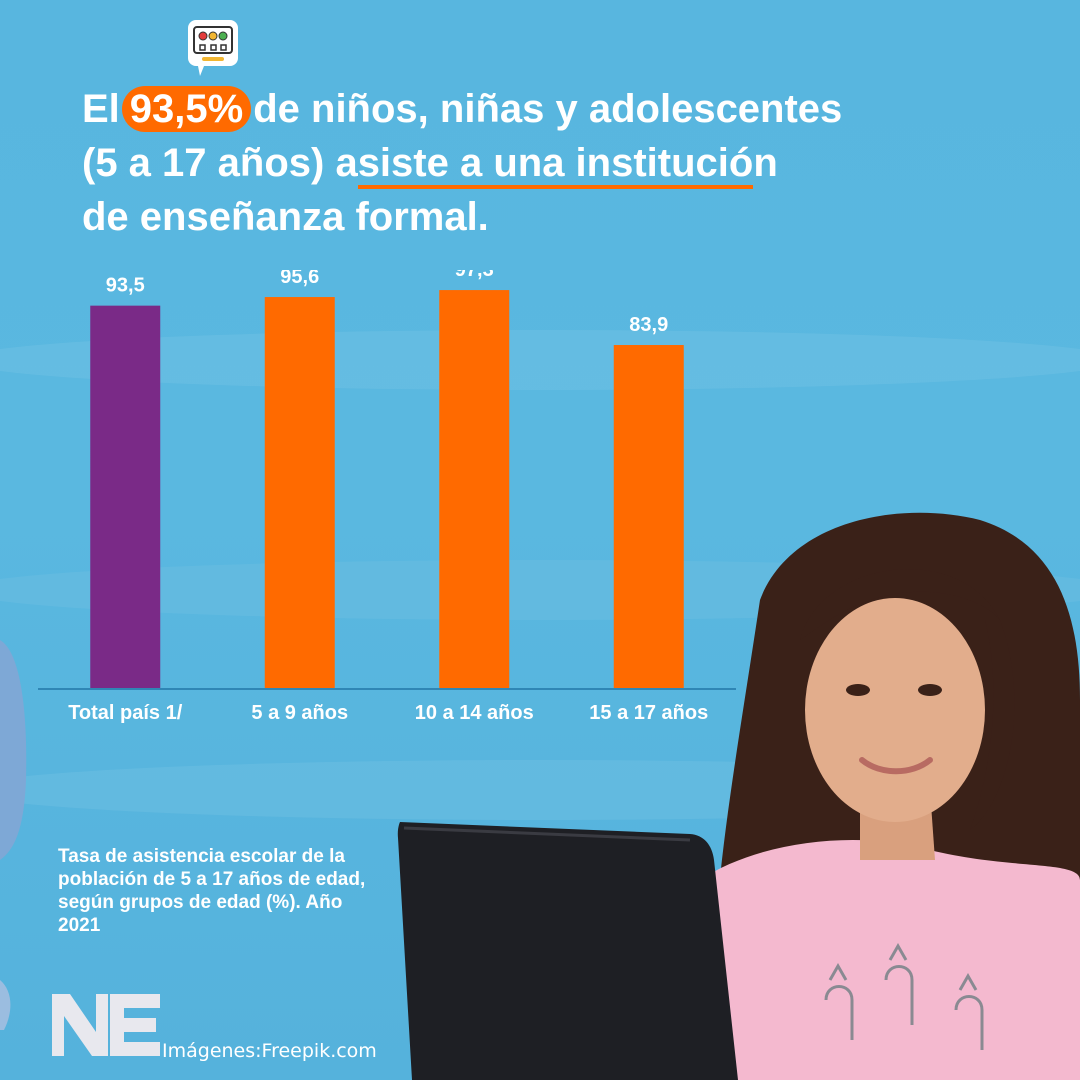 This screenshot has width=1080, height=1080. Describe the element at coordinates (125, 713) in the screenshot. I see `category-tick-label: Total país 1/` at that location.